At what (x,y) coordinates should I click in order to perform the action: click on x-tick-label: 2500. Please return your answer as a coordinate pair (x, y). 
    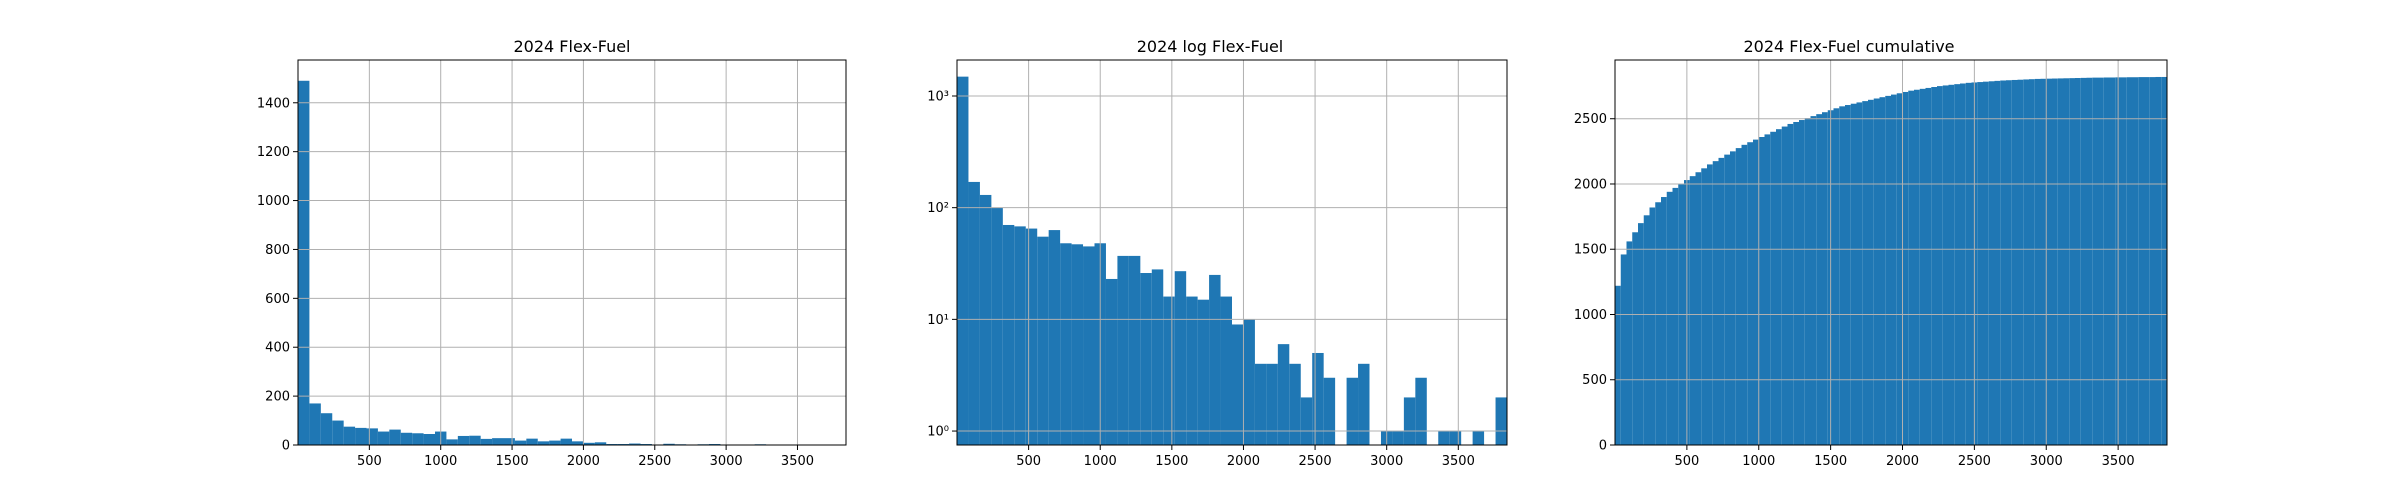
    Looking at the image, I should click on (654, 461).